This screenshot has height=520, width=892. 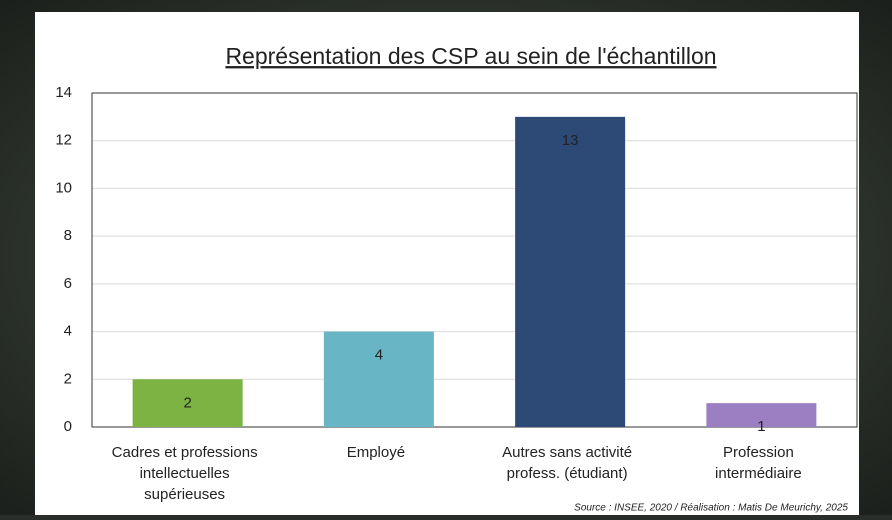 What do you see at coordinates (68, 331) in the screenshot?
I see `y-tick-label: 4` at bounding box center [68, 331].